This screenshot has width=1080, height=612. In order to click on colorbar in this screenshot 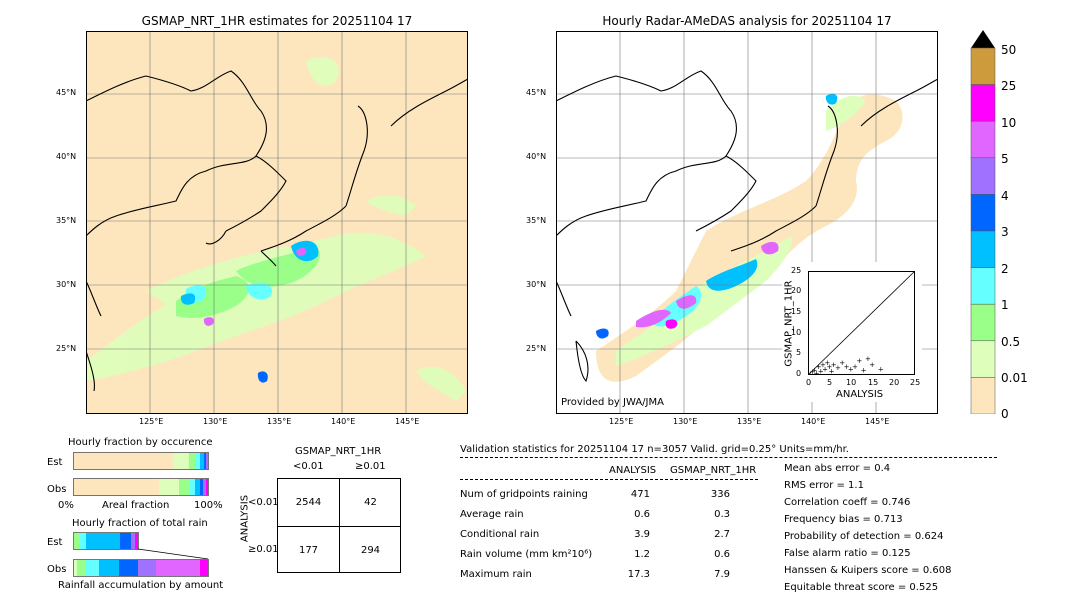, I will do `click(983, 222)`.